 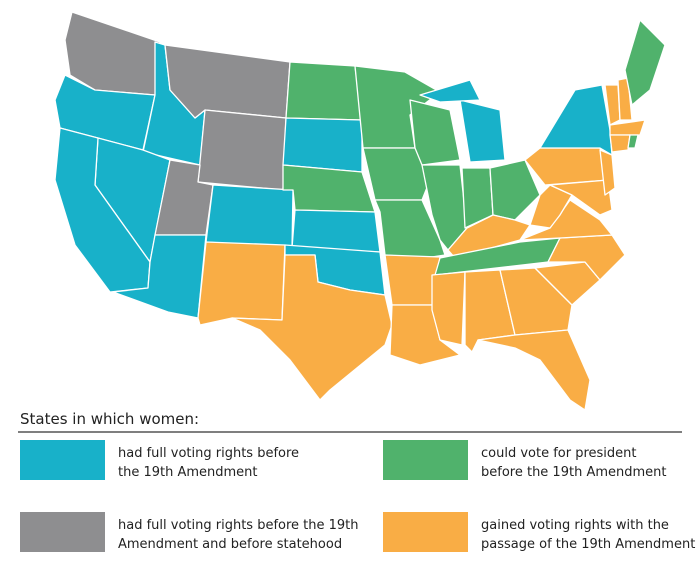 What do you see at coordinates (588, 544) in the screenshot?
I see `legend-label: passage of the 19th Amendment` at bounding box center [588, 544].